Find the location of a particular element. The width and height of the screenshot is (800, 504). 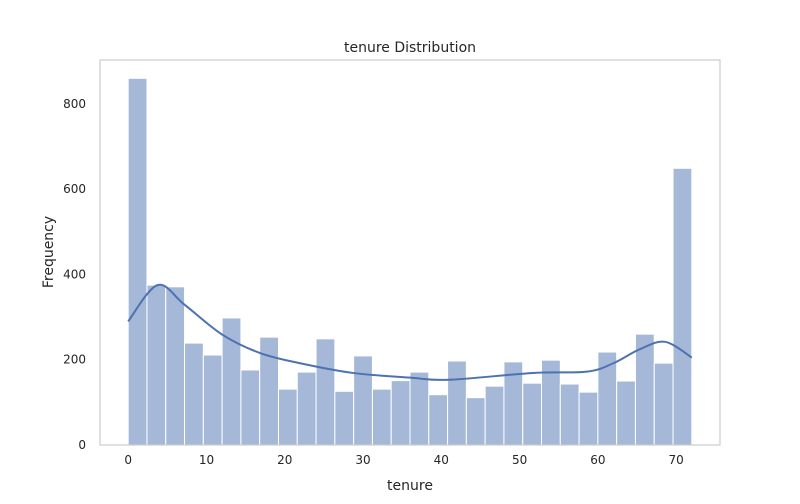

x-tick-label: 50 is located at coordinates (519, 460).